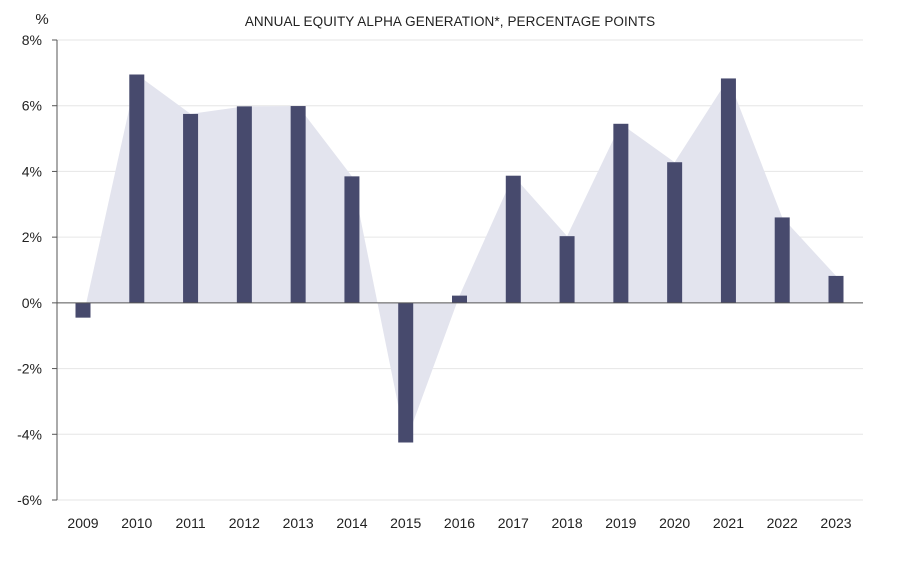 The width and height of the screenshot is (900, 564). Describe the element at coordinates (191, 208) in the screenshot. I see `bar-2011` at that location.